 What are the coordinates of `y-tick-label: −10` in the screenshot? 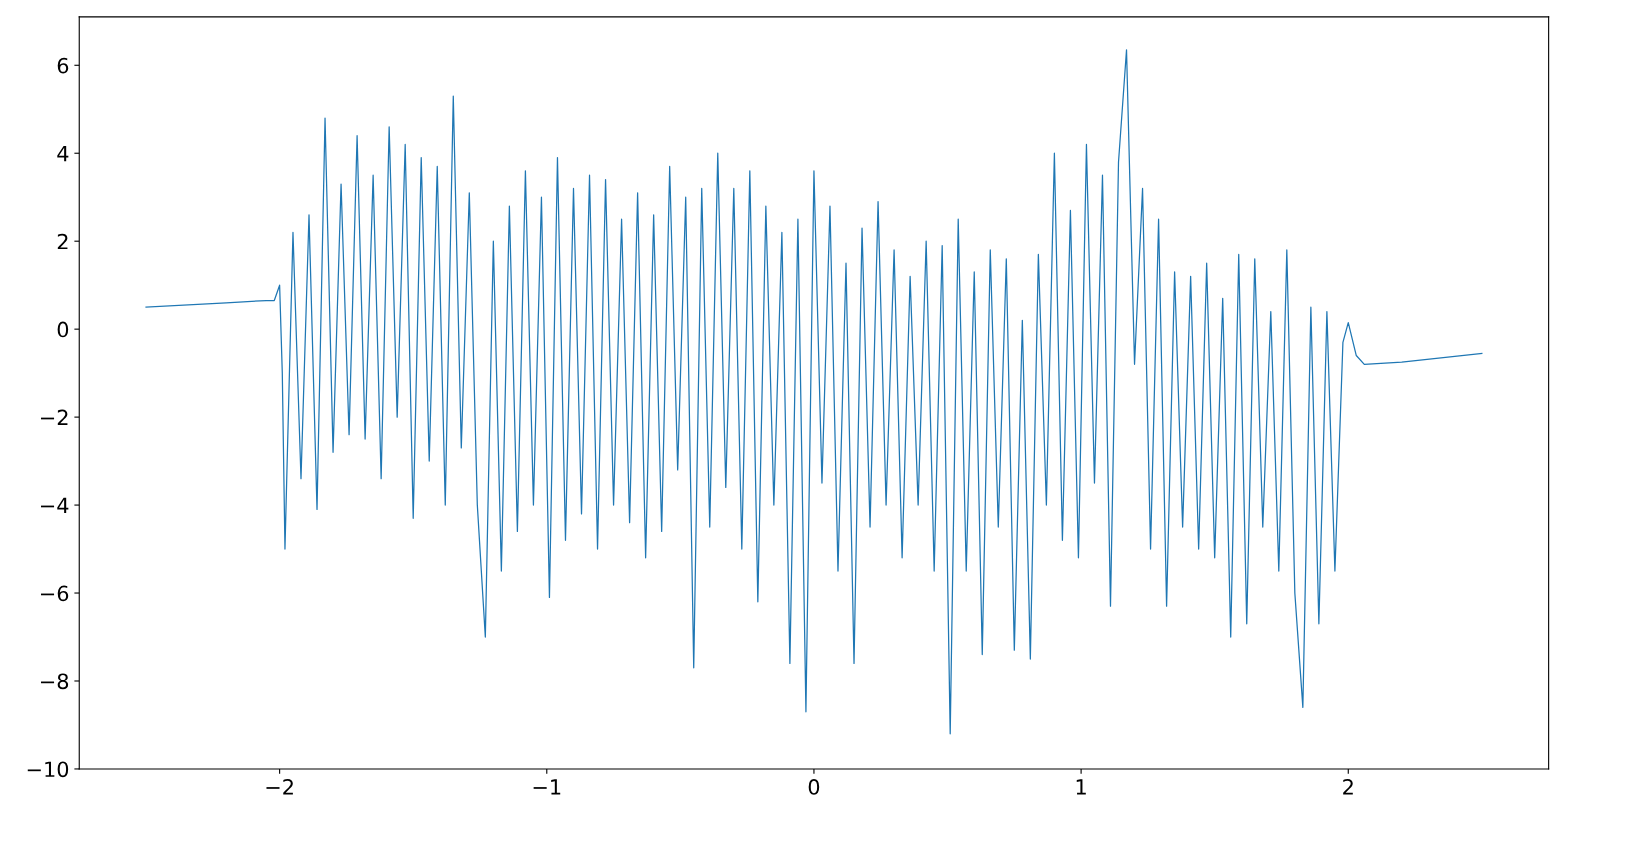 It's located at (48, 769).